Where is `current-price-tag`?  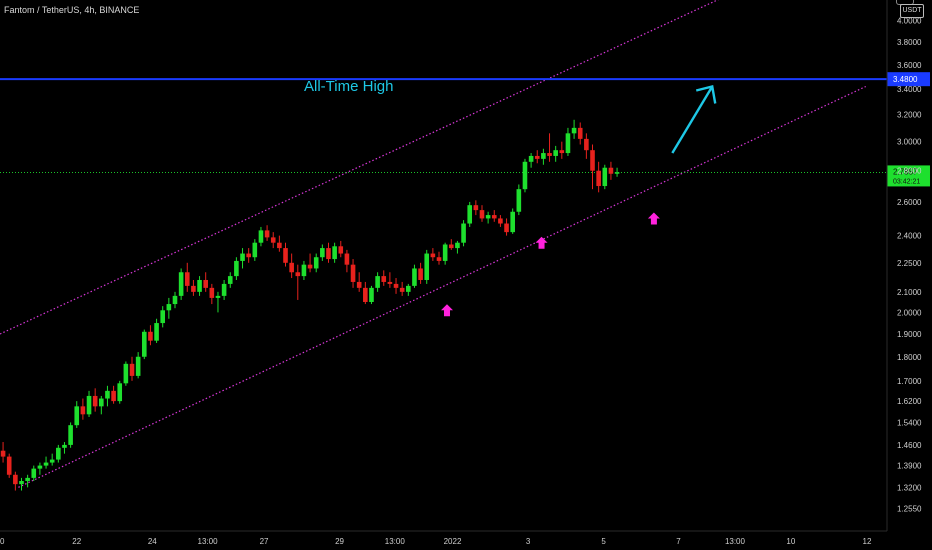
current-price-tag is located at coordinates (908, 176).